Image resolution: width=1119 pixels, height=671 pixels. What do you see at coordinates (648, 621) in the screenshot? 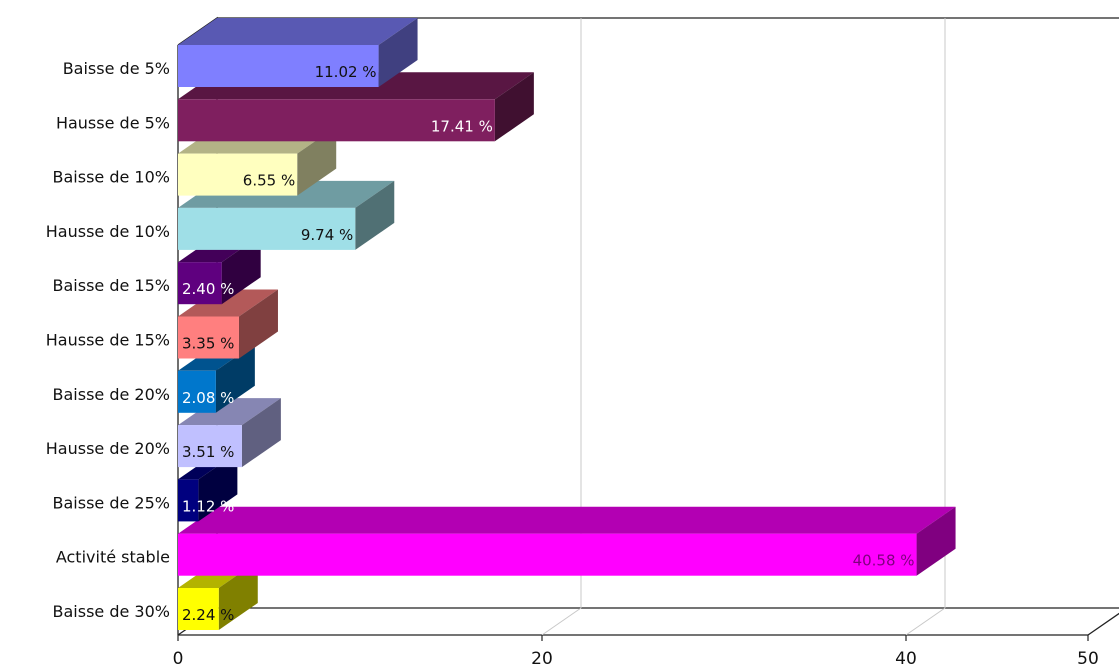
I see `floor-edge` at bounding box center [648, 621].